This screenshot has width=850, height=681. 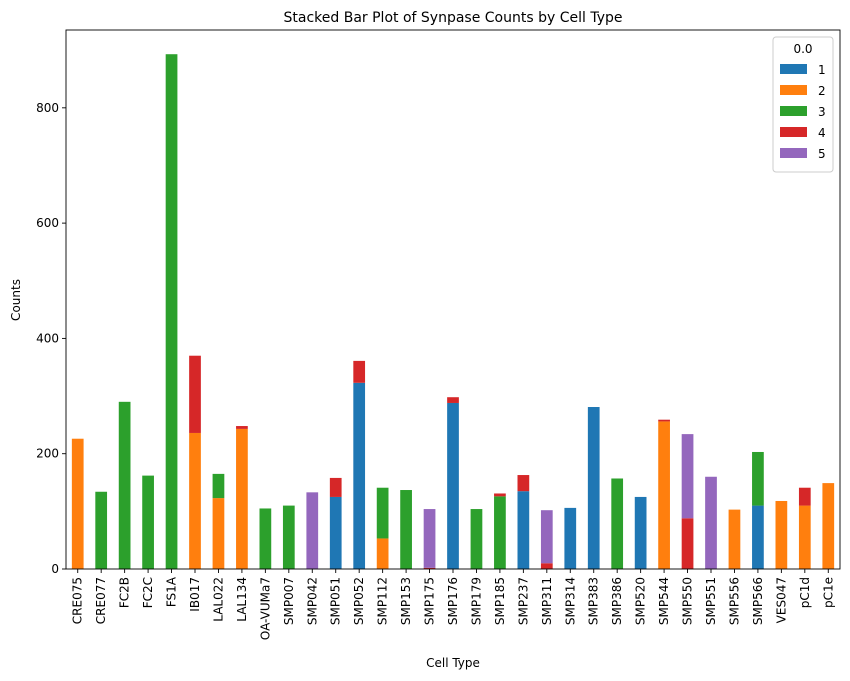 I want to click on x-tick-label: OA-VUMa7, so click(x=265, y=608).